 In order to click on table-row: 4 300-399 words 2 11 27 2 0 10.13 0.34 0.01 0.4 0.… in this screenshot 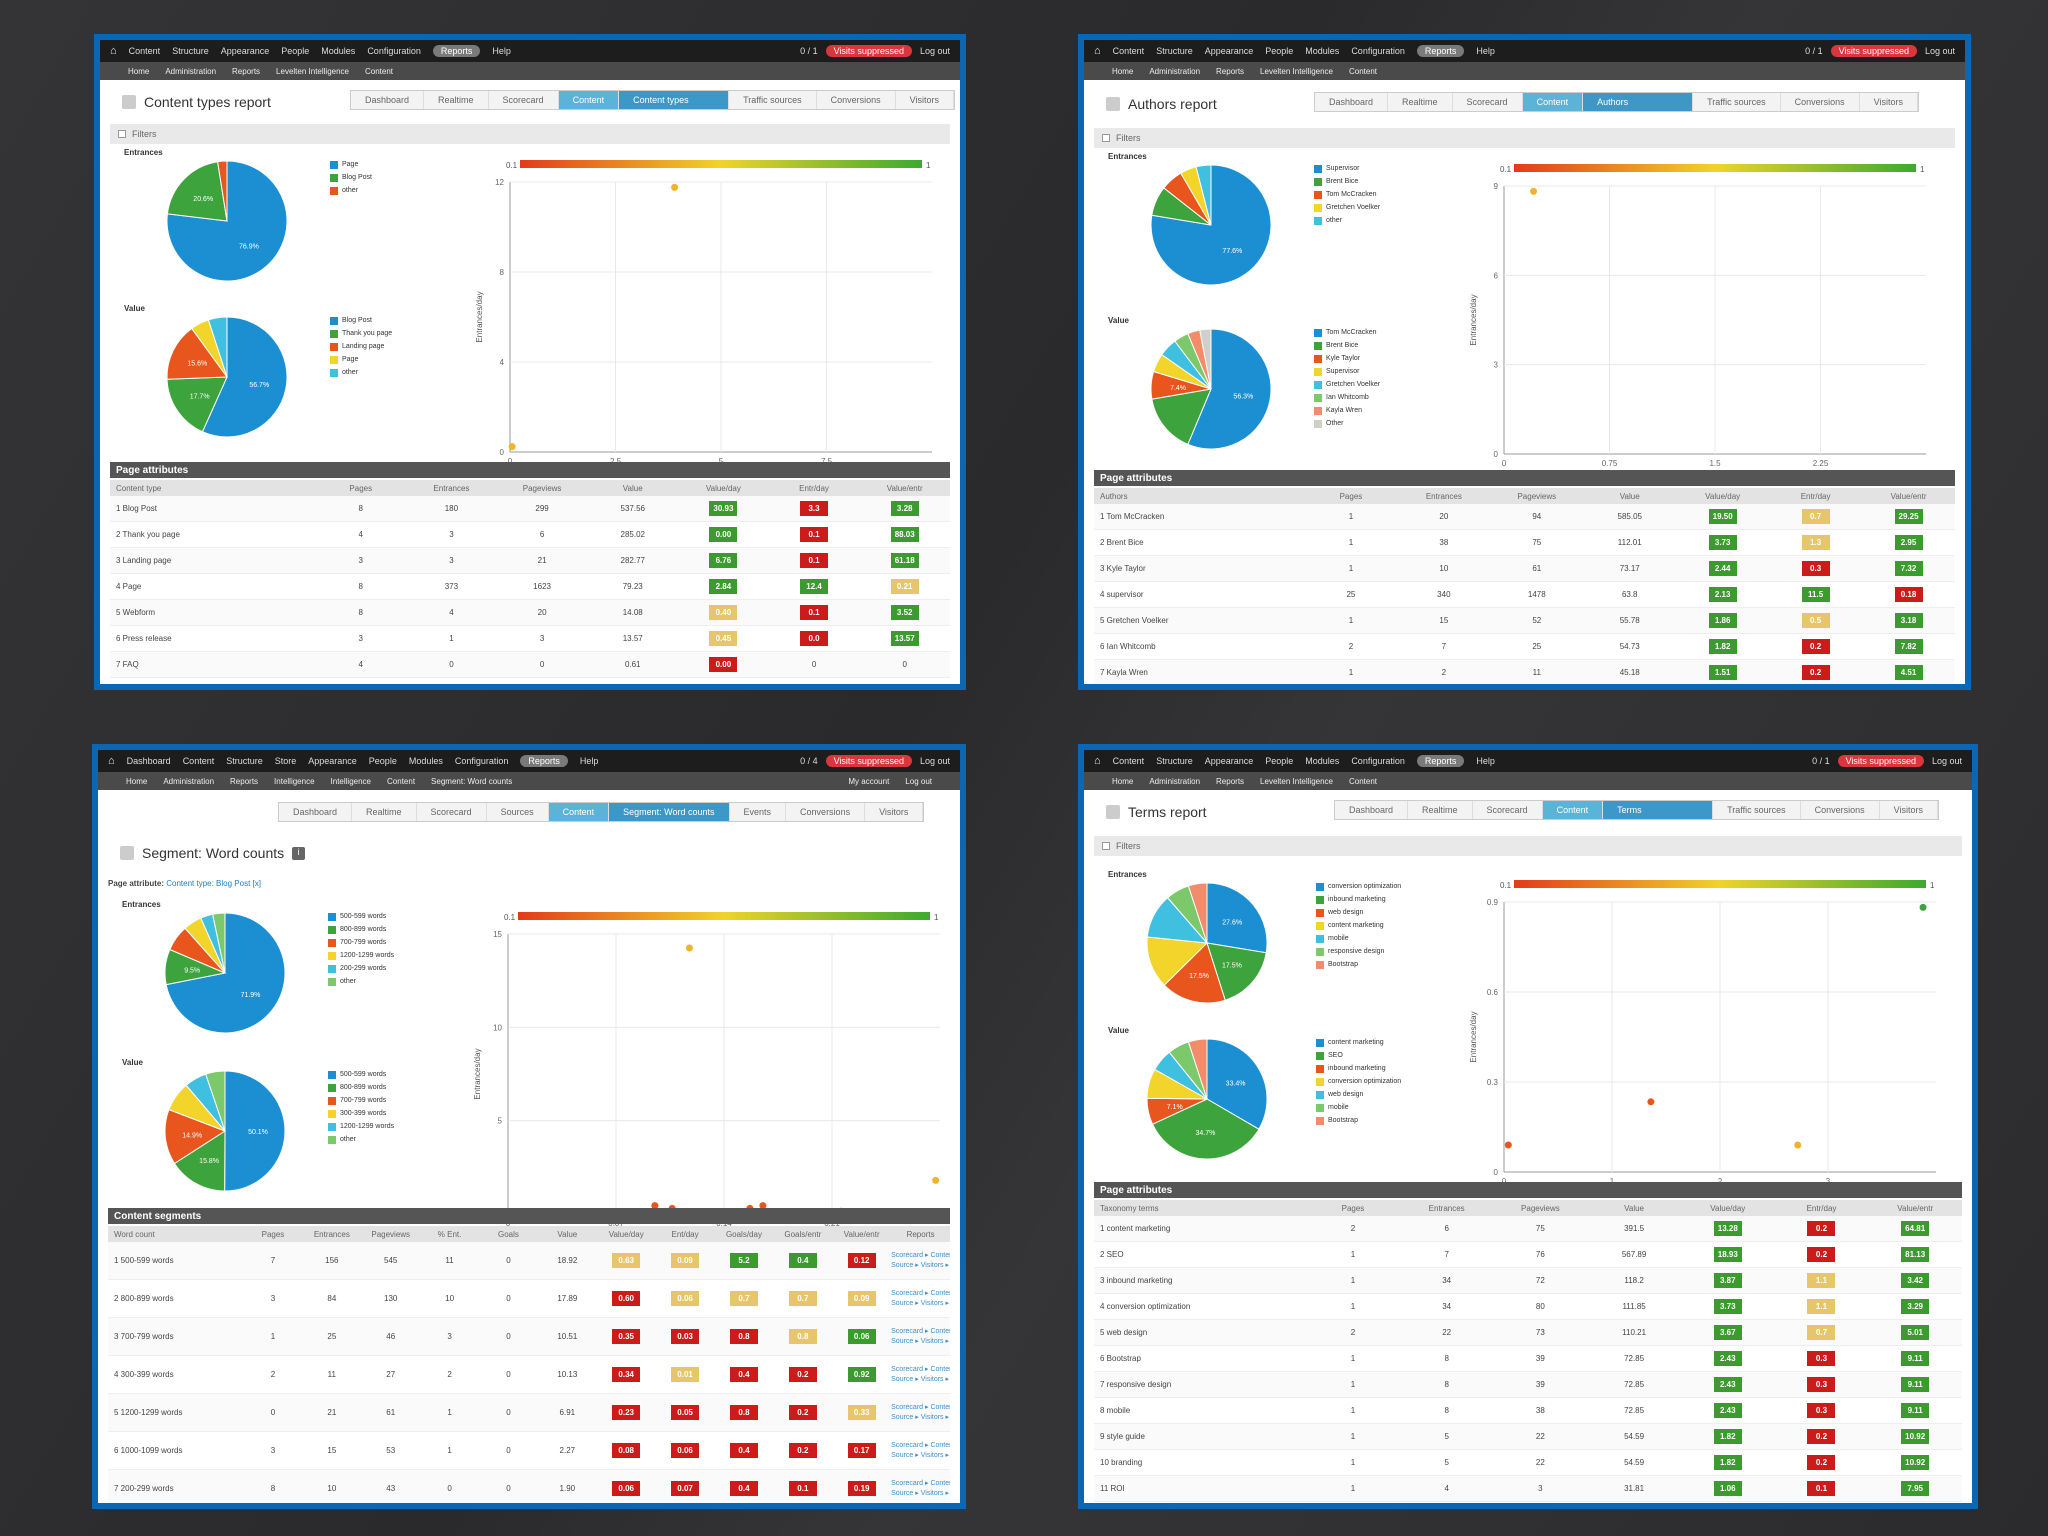, I will do `click(529, 1375)`.